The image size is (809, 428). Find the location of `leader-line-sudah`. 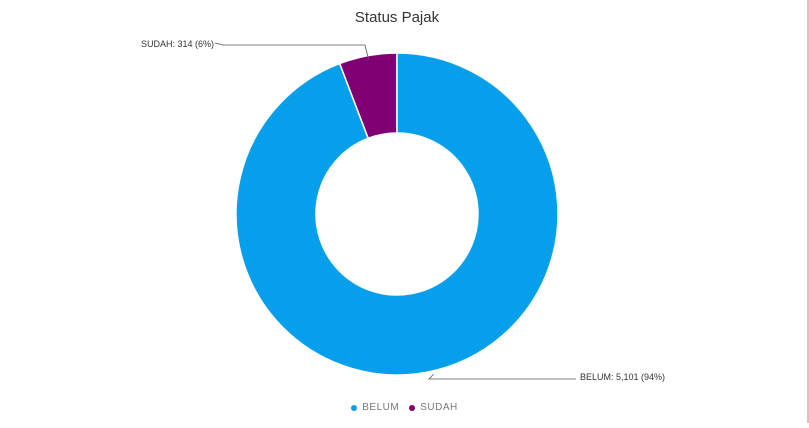

leader-line-sudah is located at coordinates (291, 51).